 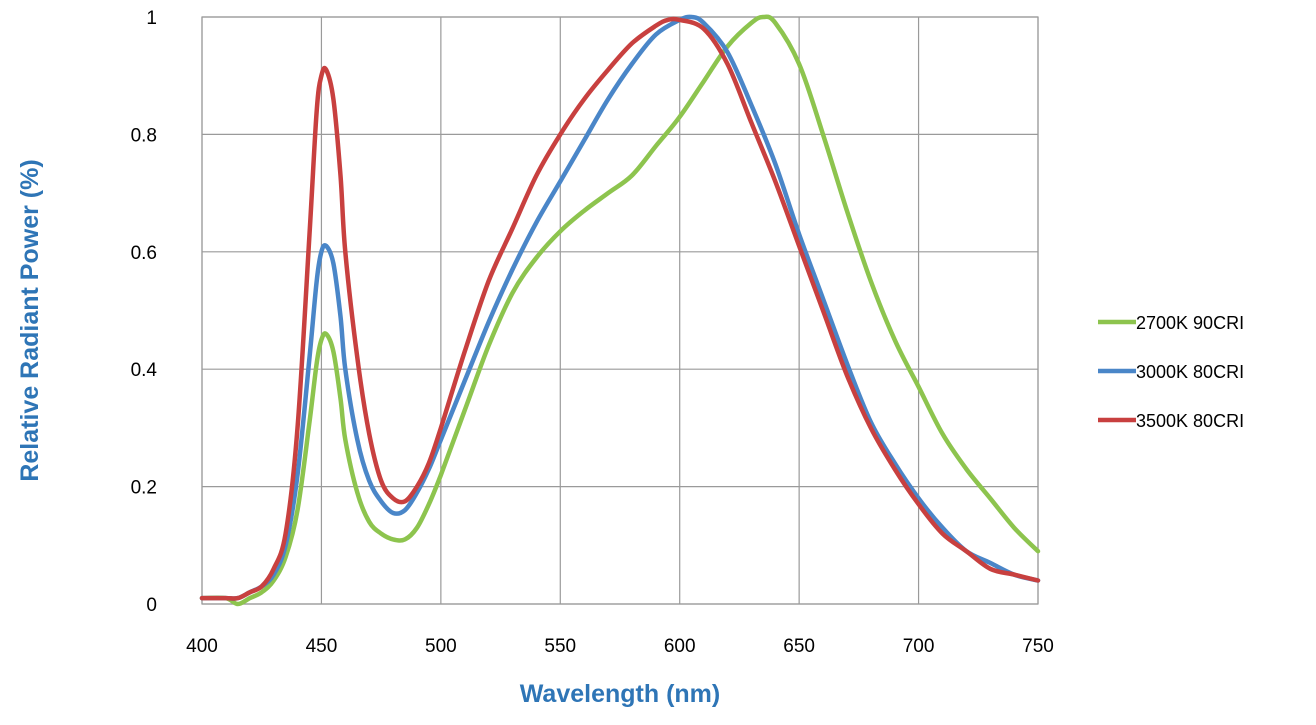 What do you see at coordinates (144, 253) in the screenshot?
I see `y-tick-label: 0.6` at bounding box center [144, 253].